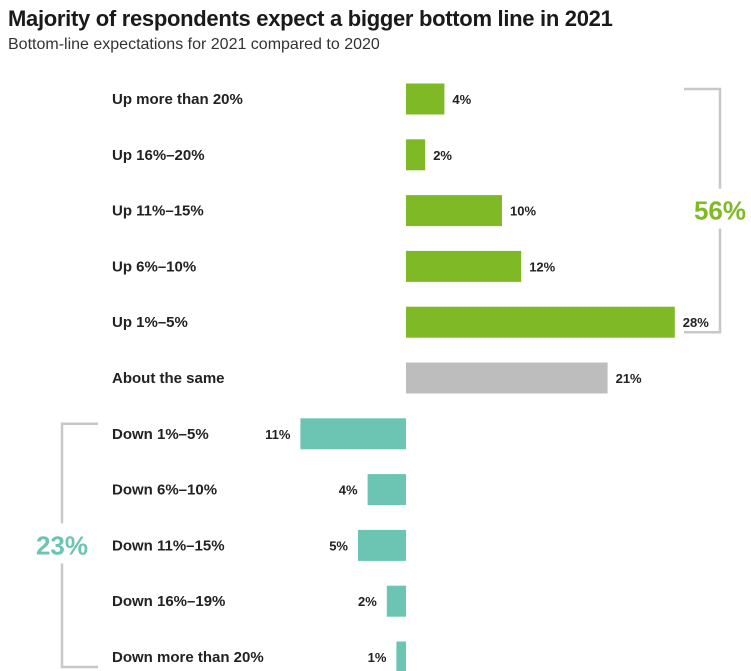  Describe the element at coordinates (507, 378) in the screenshot. I see `bar-about-the-same` at that location.